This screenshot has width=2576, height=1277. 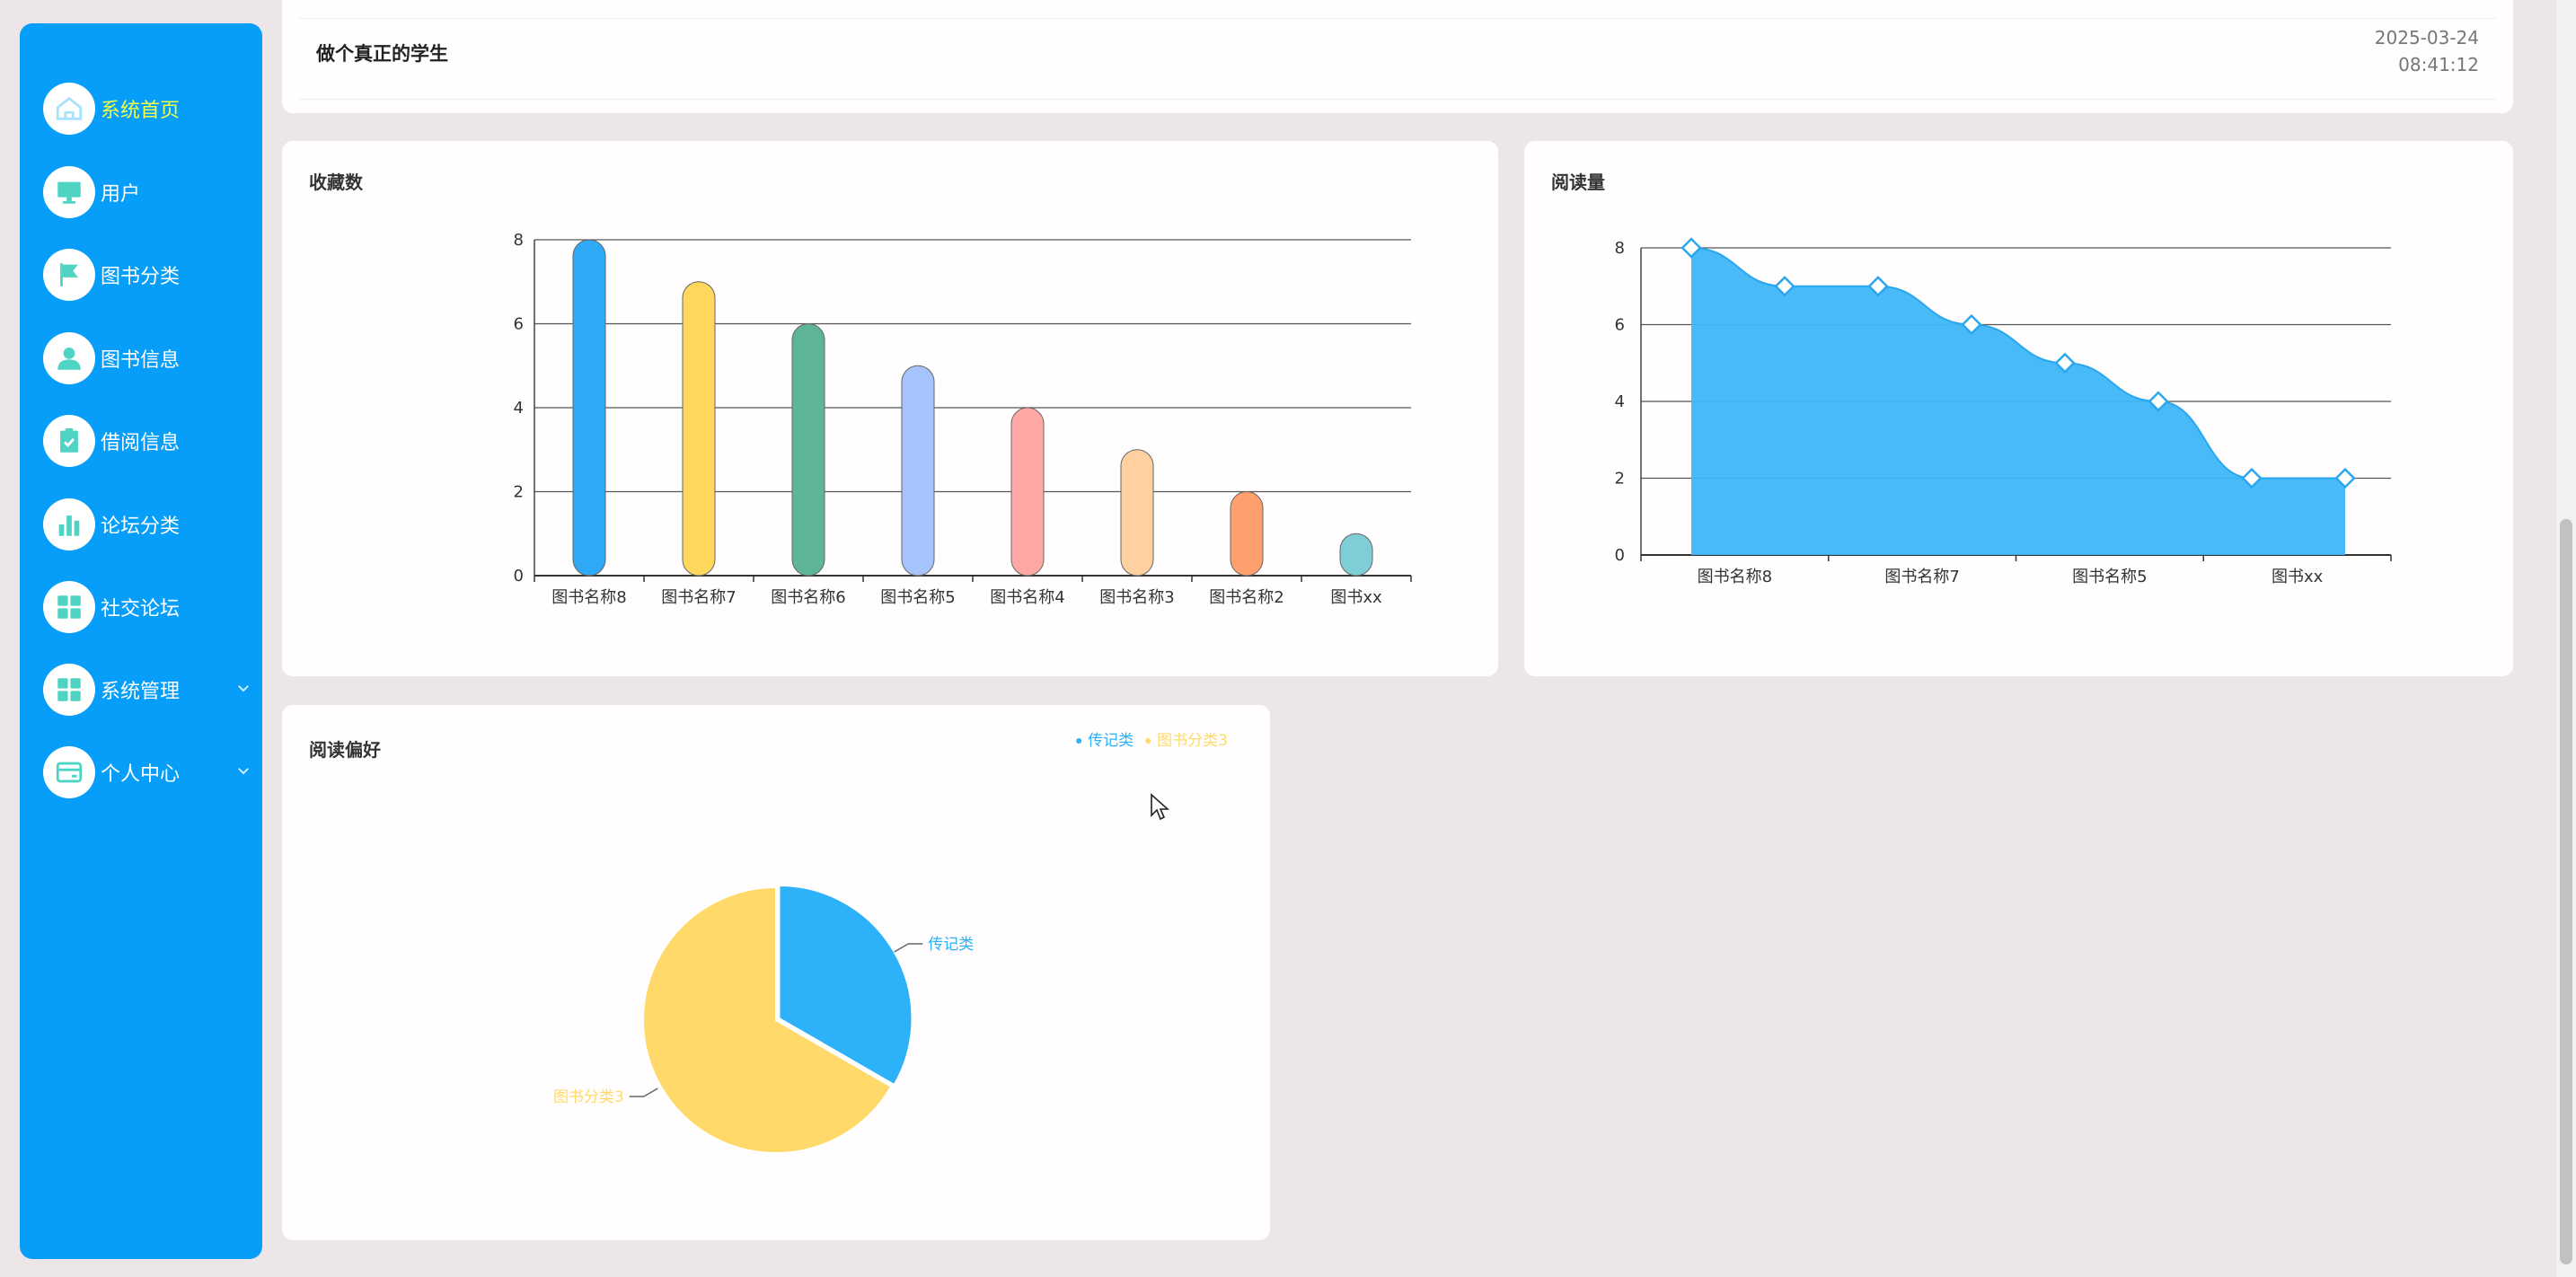 I want to click on sidebar-item-book-category: 图书分类, so click(x=151, y=275).